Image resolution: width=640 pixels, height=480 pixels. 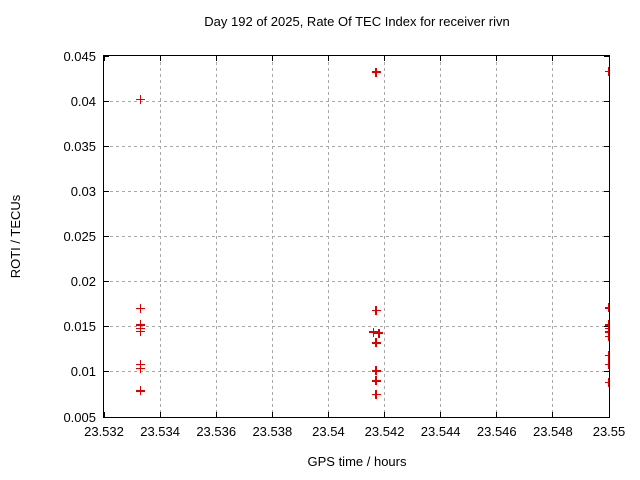 What do you see at coordinates (104, 431) in the screenshot?
I see `x-tick-label: 23.532` at bounding box center [104, 431].